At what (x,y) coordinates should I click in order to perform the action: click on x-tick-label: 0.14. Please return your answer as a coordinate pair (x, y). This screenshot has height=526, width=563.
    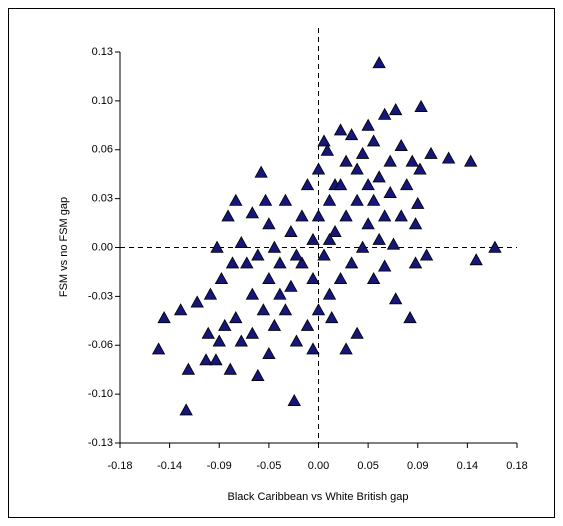
    Looking at the image, I should click on (467, 466).